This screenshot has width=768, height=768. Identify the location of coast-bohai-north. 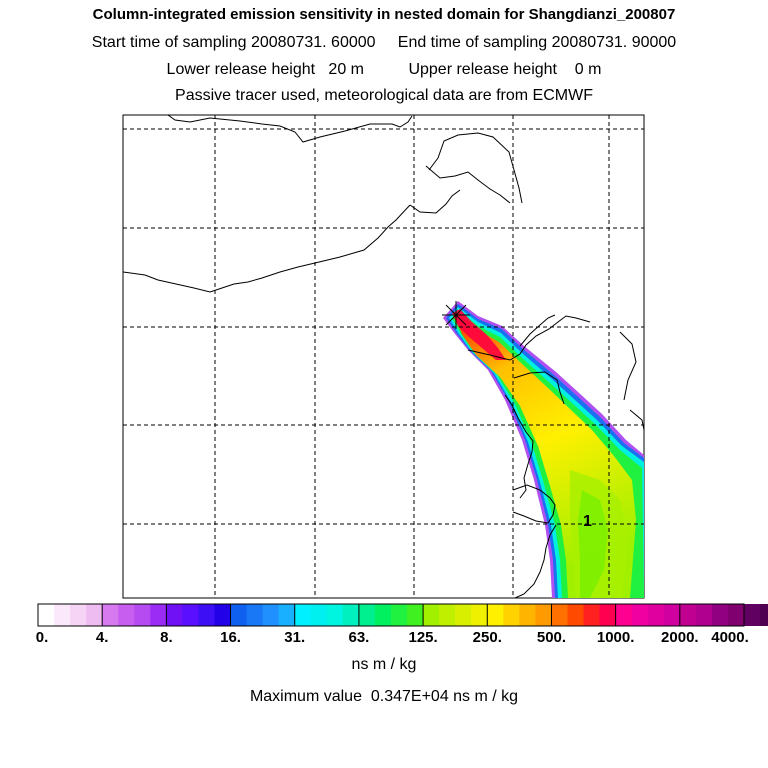
(435, 201).